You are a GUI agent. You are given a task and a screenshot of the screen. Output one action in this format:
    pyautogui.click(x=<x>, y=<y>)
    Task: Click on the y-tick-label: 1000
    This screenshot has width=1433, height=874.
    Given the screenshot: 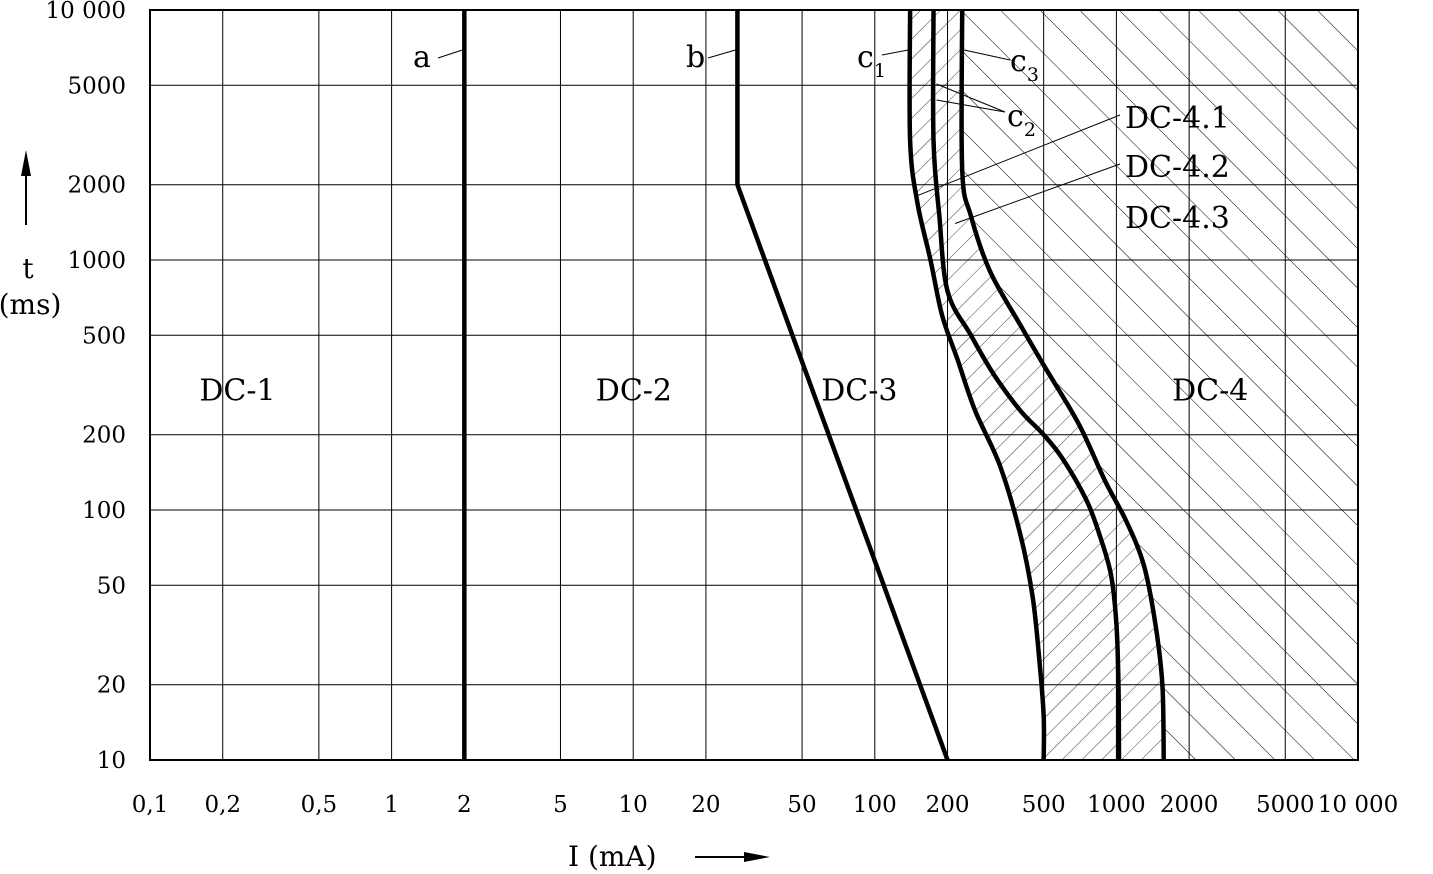 What is the action you would take?
    pyautogui.click(x=96, y=261)
    